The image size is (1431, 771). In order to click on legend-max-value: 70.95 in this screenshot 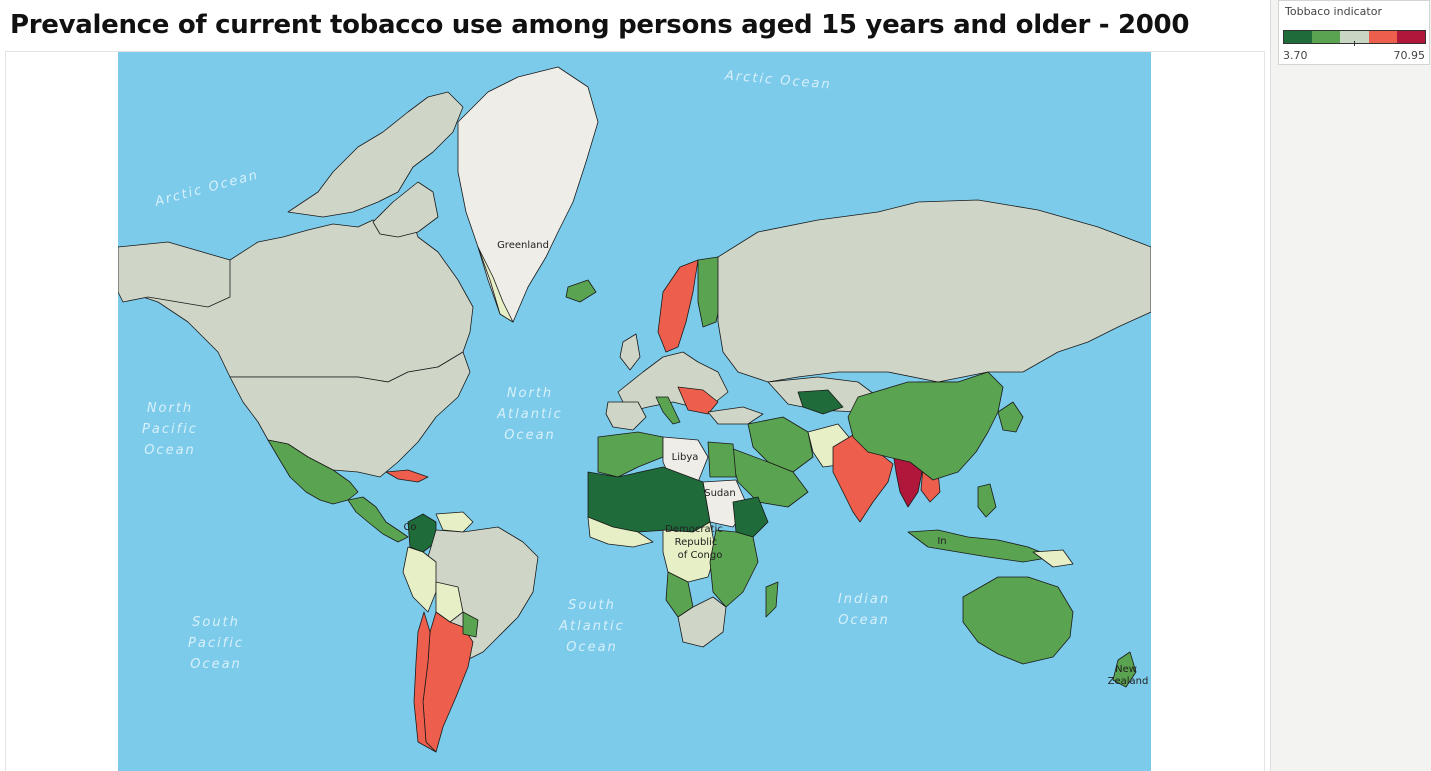, I will do `click(1409, 55)`.